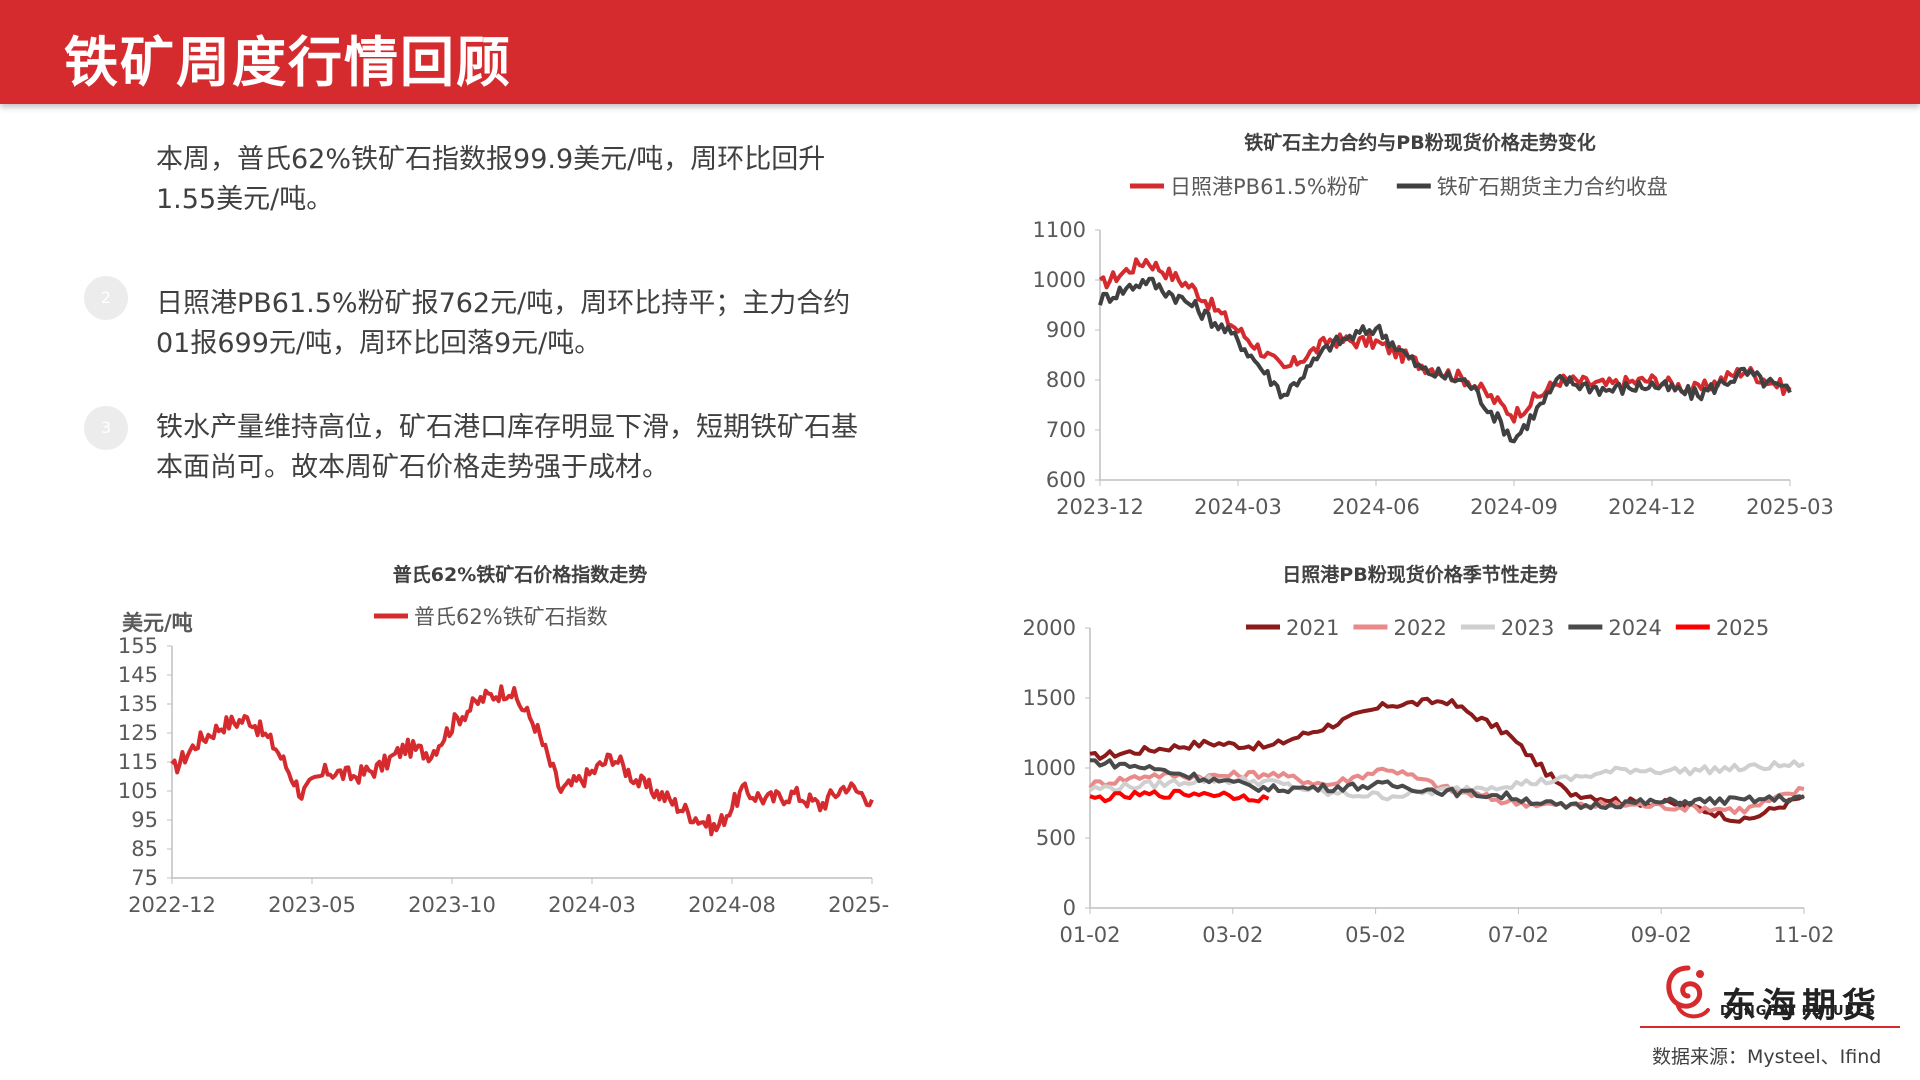  I want to click on x-tick-label: 2023-12, so click(1100, 507).